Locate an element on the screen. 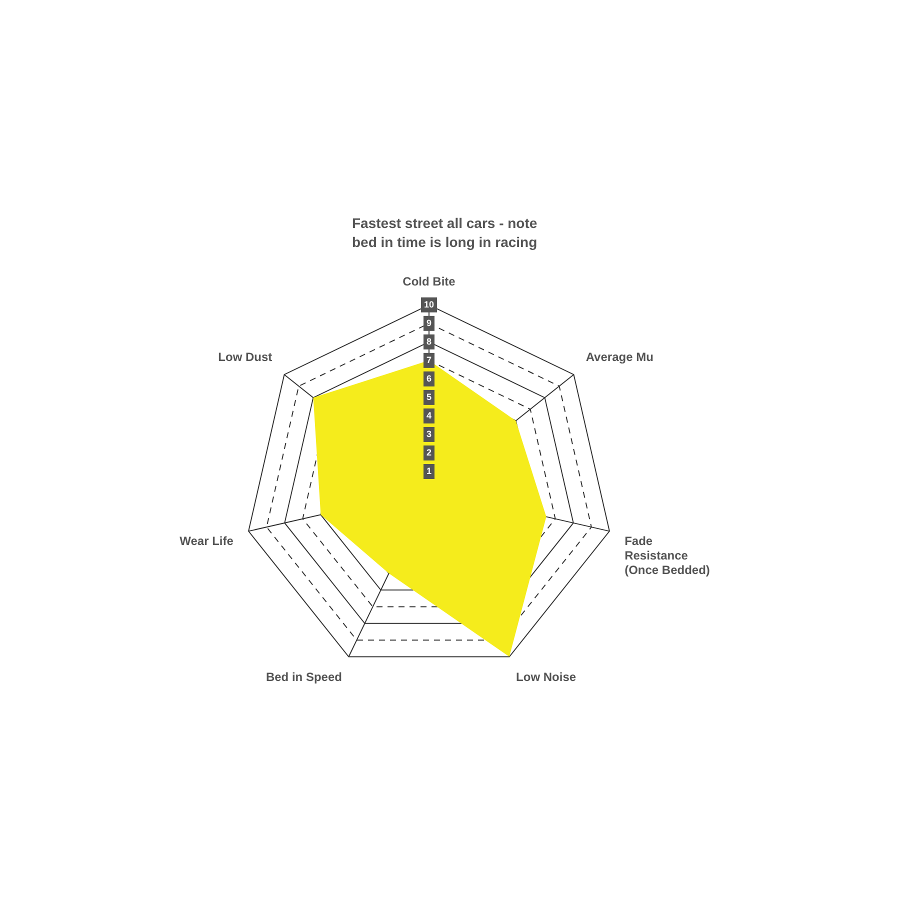  spoke-label: Bed in Speed is located at coordinates (304, 677).